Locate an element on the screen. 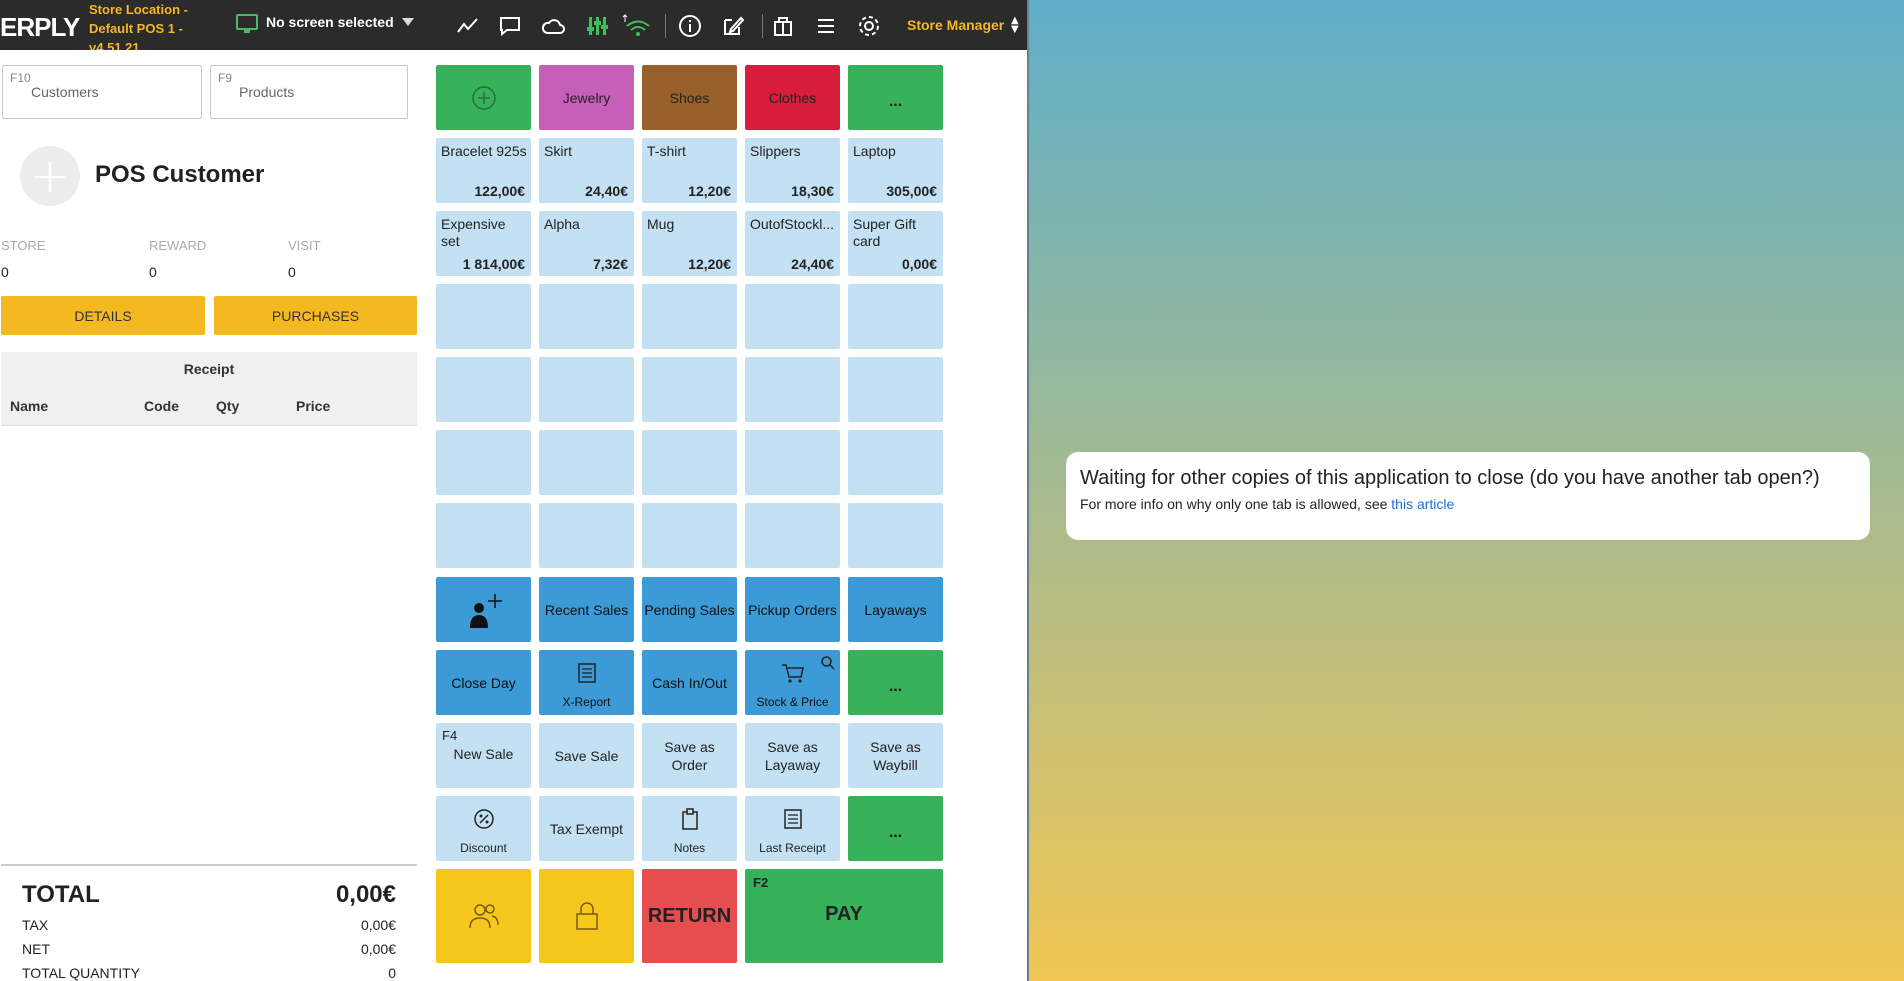 The height and width of the screenshot is (981, 1904). product-tile: Laptop 305,00€ is located at coordinates (895, 170).